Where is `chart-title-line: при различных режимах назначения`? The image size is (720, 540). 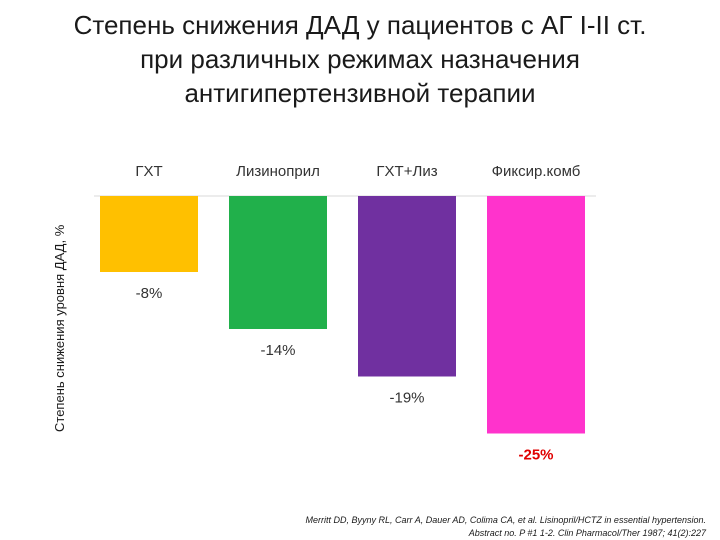 chart-title-line: при различных режимах назначения is located at coordinates (360, 59).